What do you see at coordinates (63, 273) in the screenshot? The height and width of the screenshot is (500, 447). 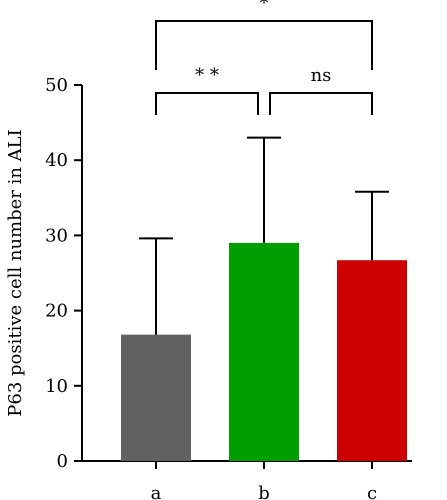 I see `y-ticks: 0 10 20 30 40 50` at bounding box center [63, 273].